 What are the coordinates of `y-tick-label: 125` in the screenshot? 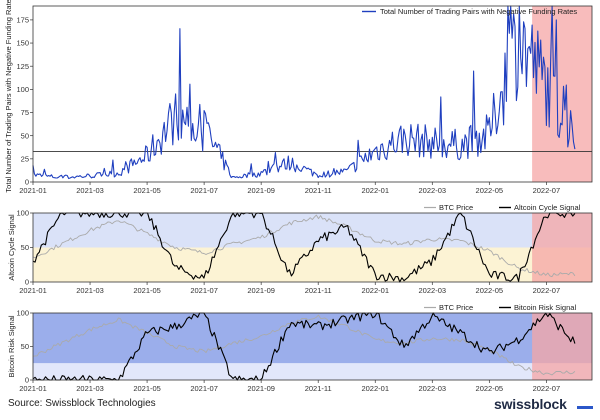 It's located at (22, 66).